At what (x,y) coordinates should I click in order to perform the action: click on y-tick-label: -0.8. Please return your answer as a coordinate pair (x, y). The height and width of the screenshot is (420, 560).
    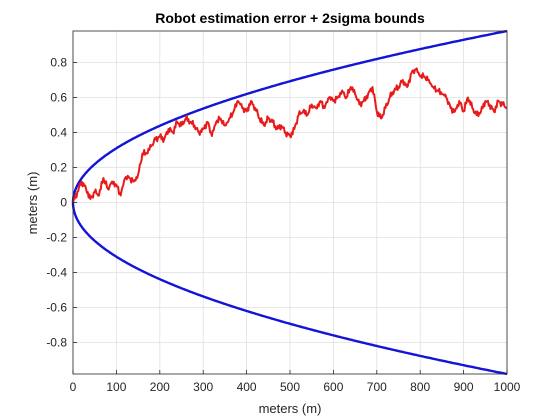
    Looking at the image, I should click on (56, 343).